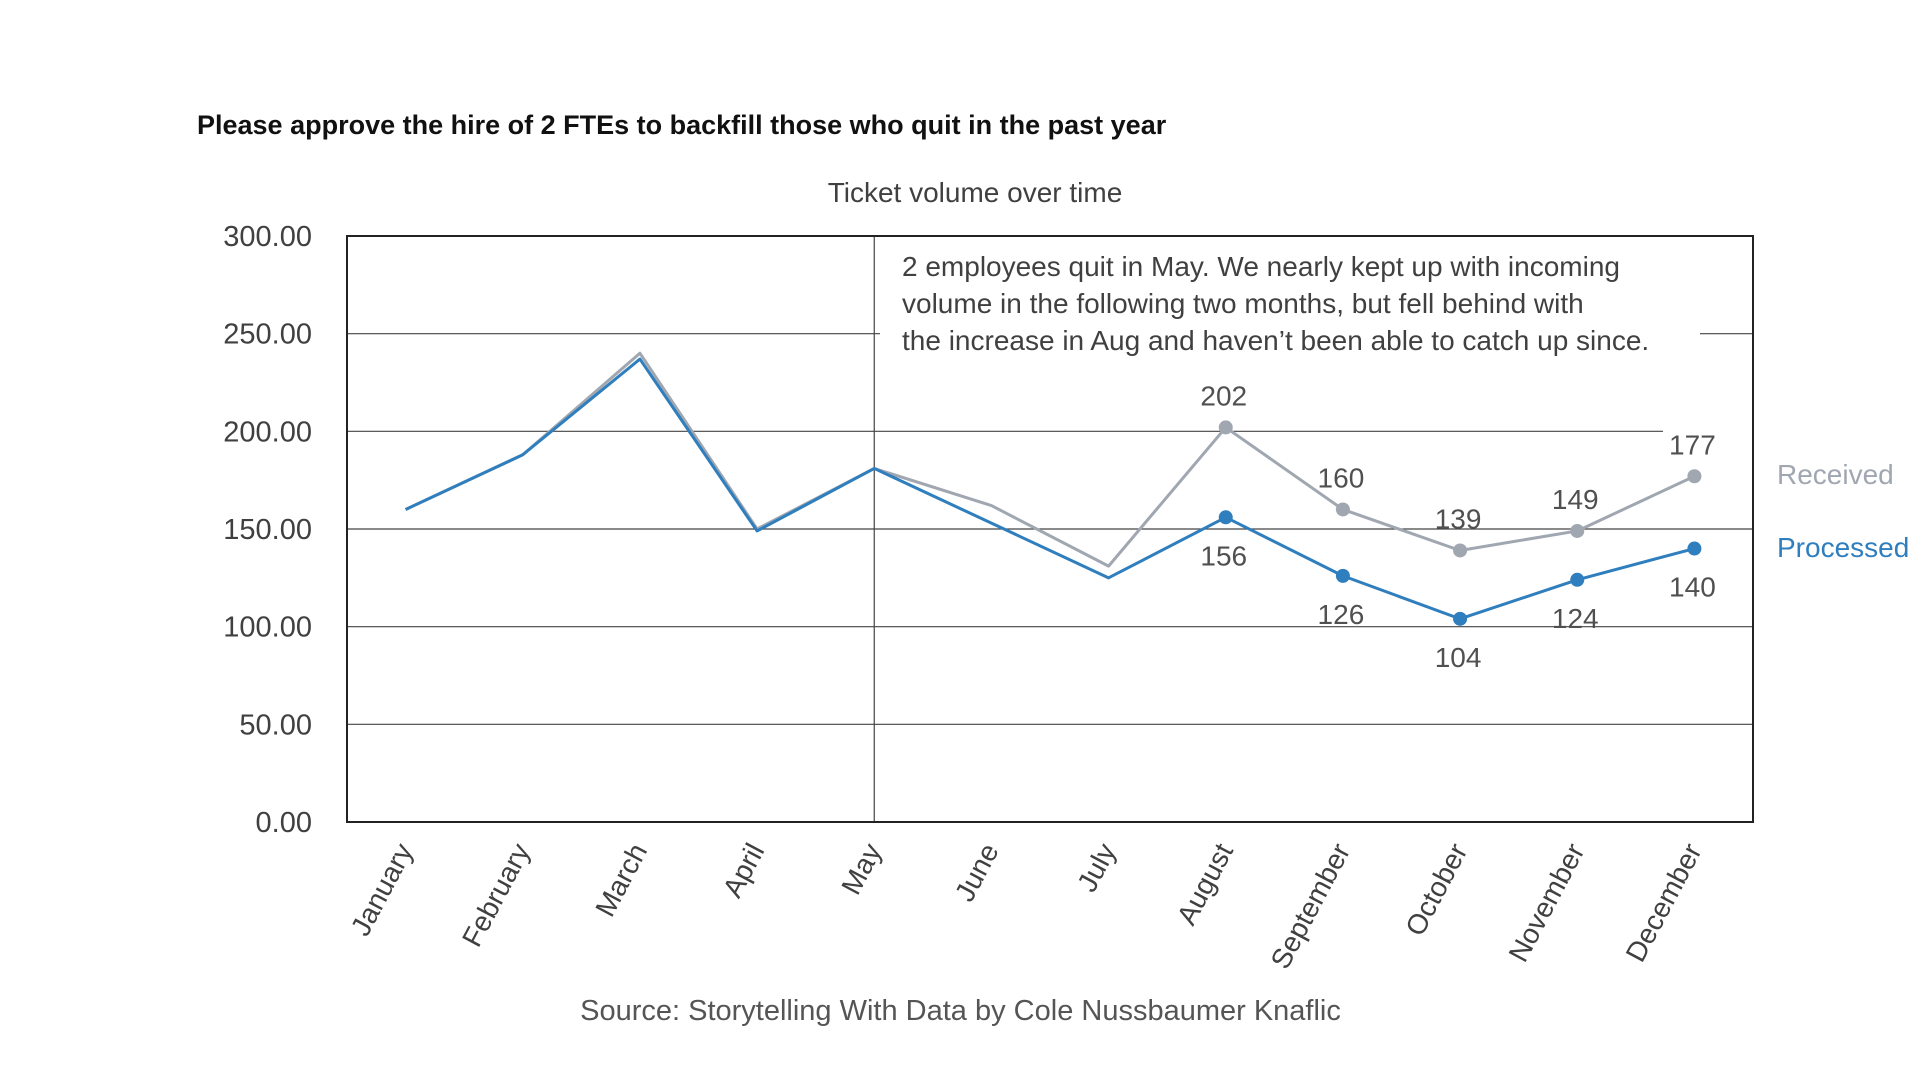  I want to click on x-tick-label: October, so click(1436, 889).